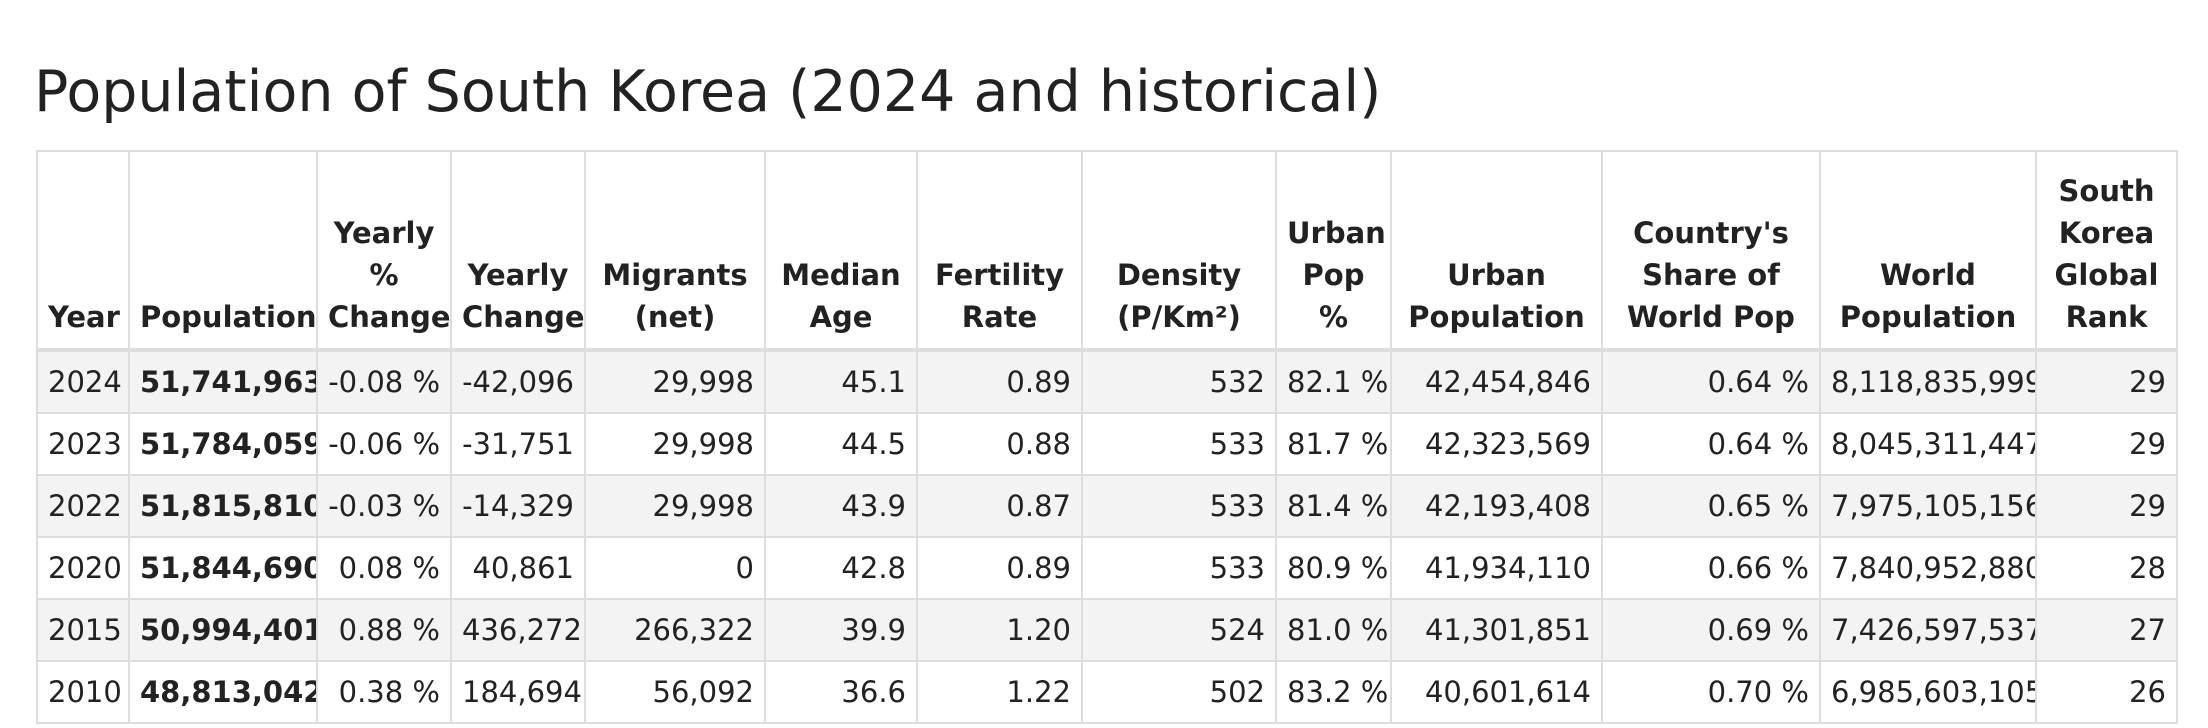 The image size is (2208, 728). I want to click on cell-world-population: 7,975,105,156, so click(1928, 506).